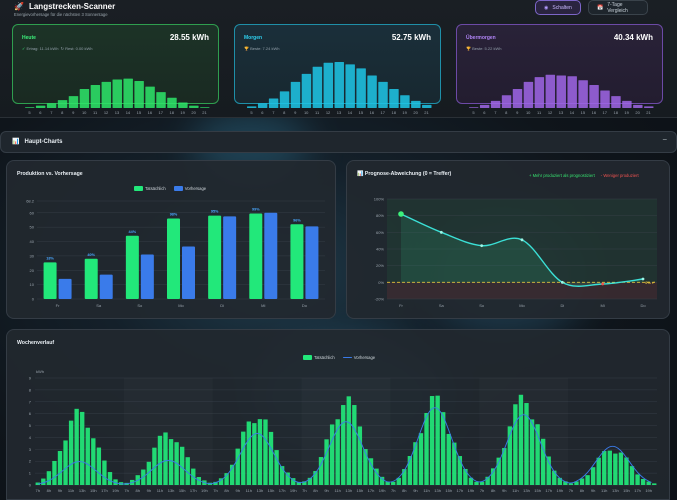 The image size is (677, 500). What do you see at coordinates (582, 490) in the screenshot?
I see `x-tick-label: 8h` at bounding box center [582, 490].